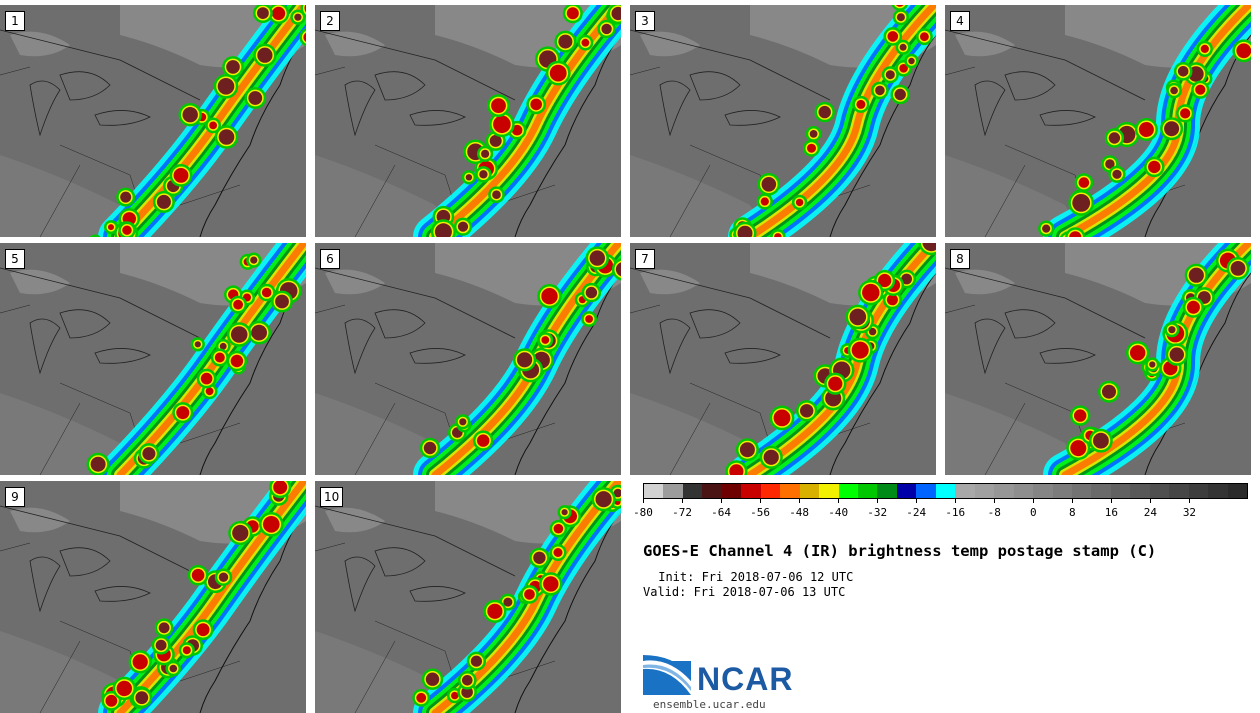 This screenshot has height=713, width=1260. I want to click on ensemble-member-panel: 1, so click(153, 121).